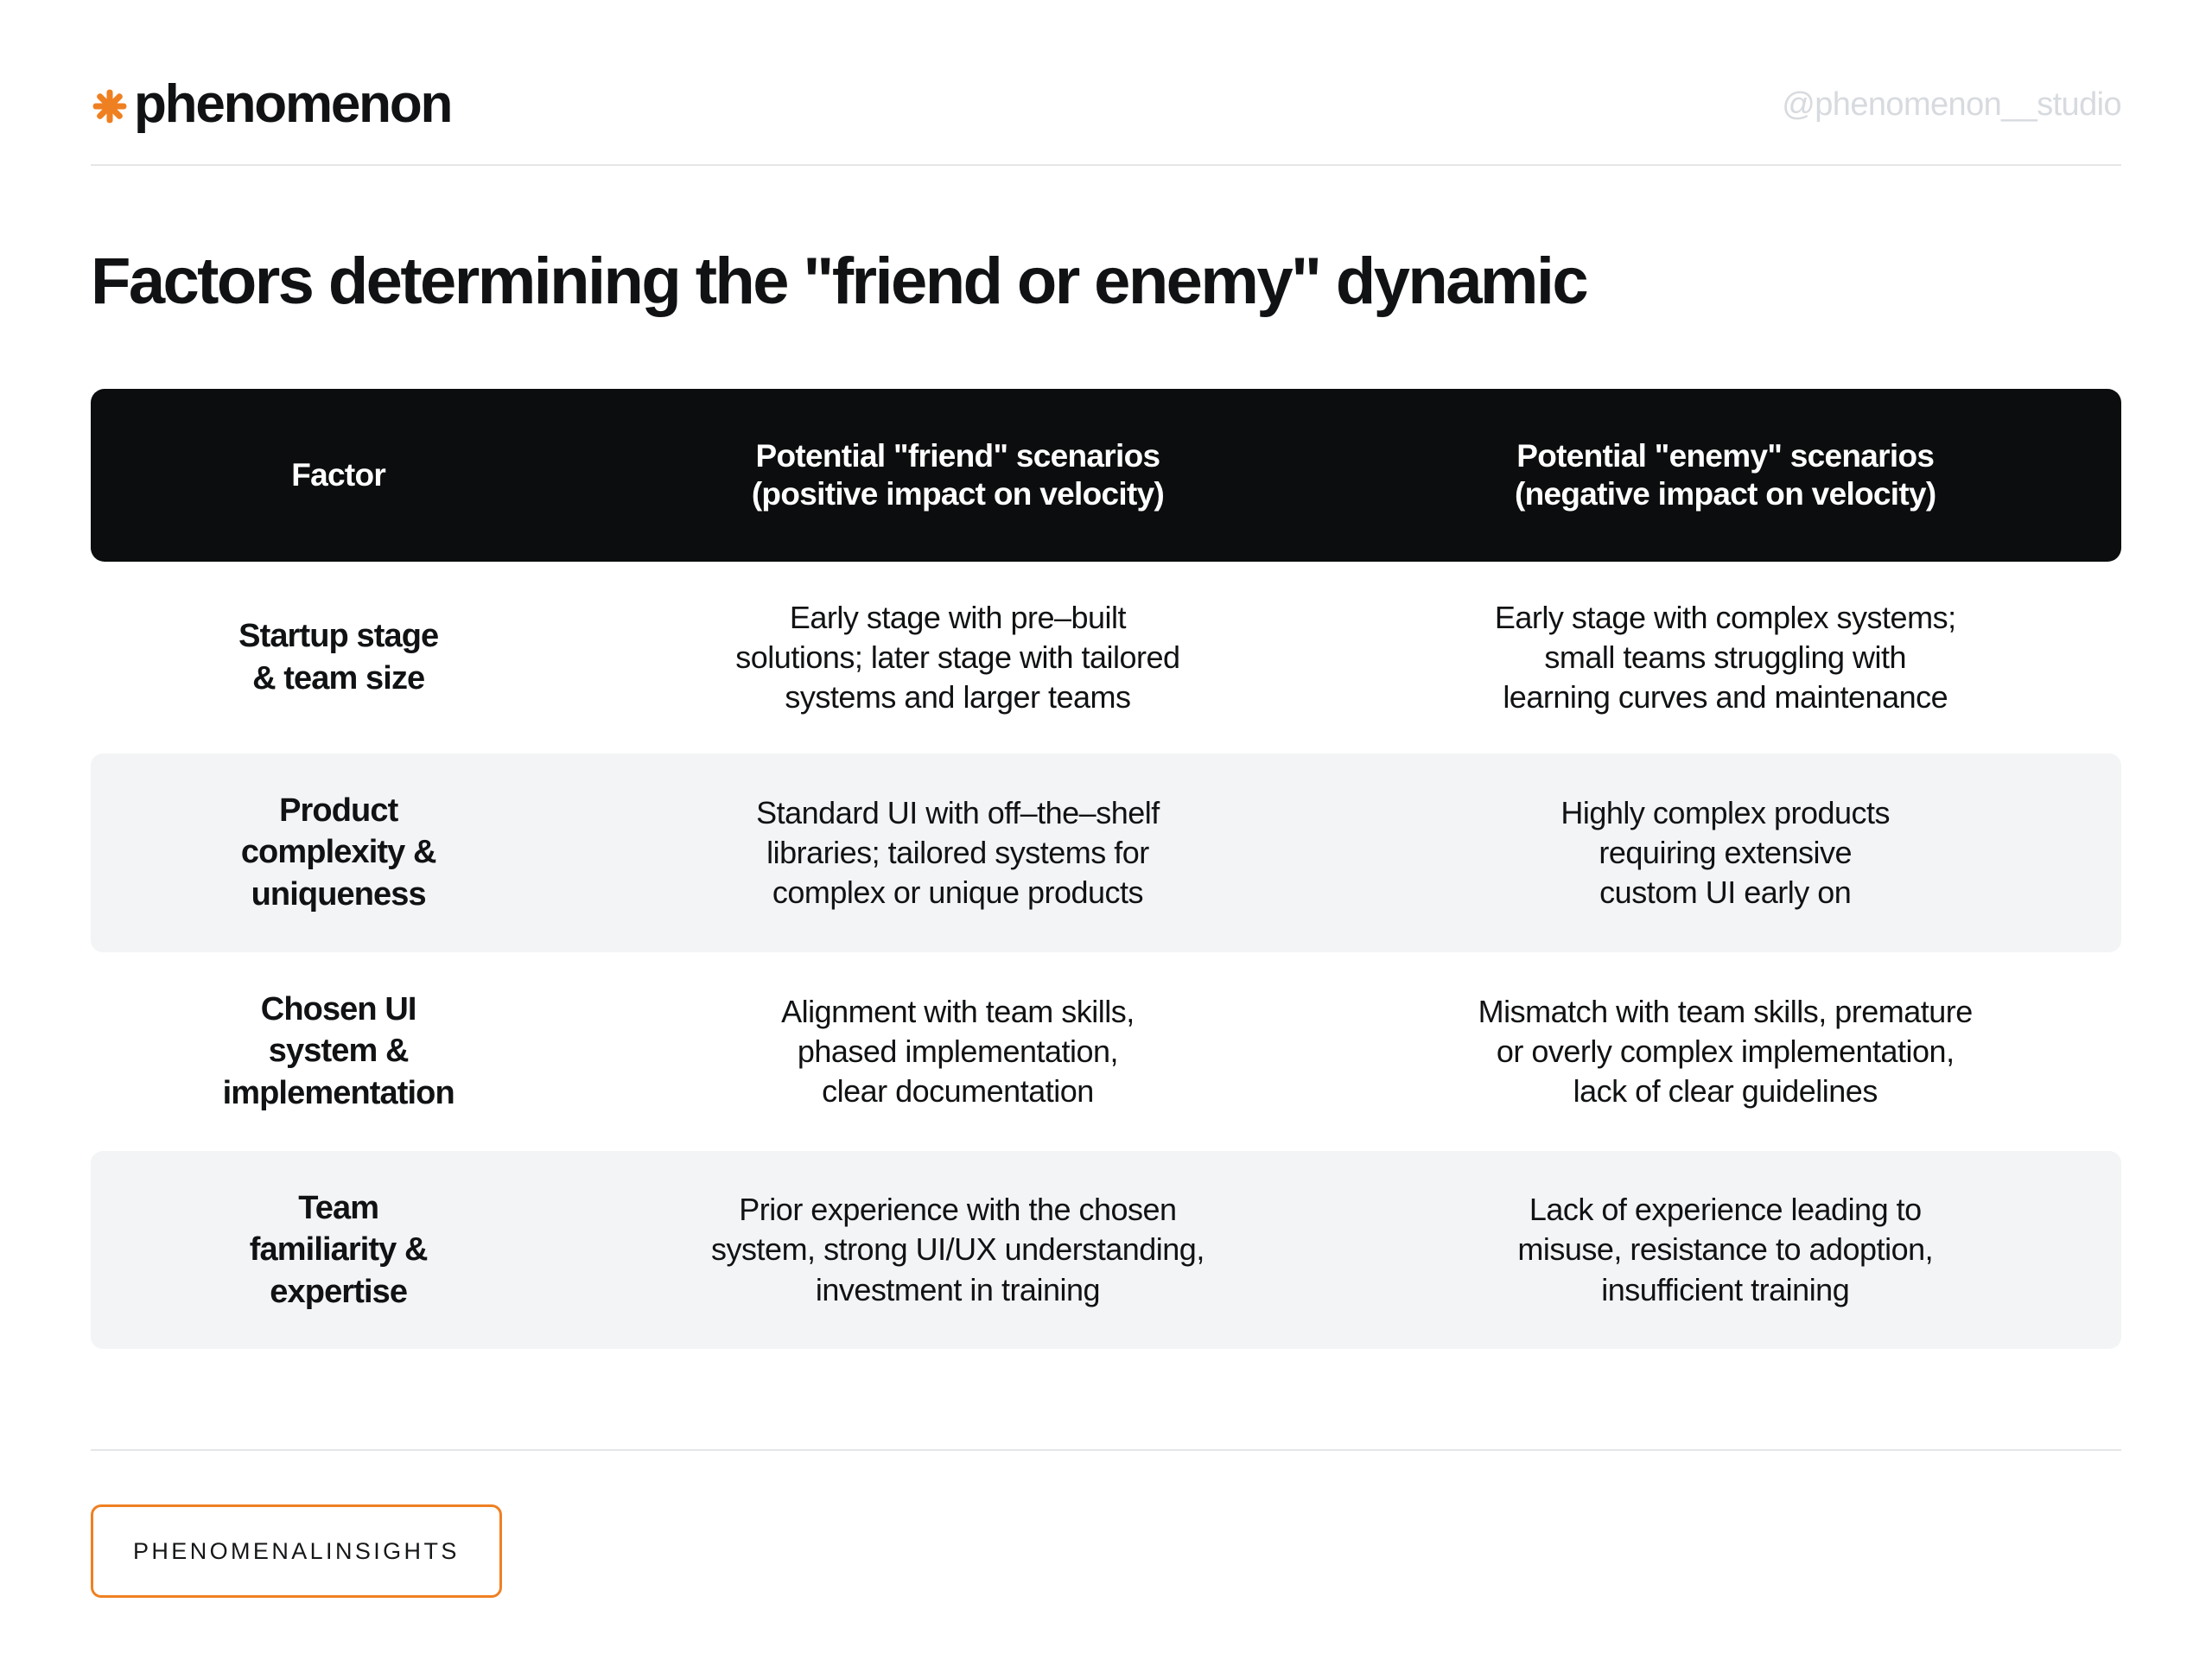 The image size is (2212, 1660). I want to click on phenomenal-insights-badge: PHENOMENALINSIGHTS, so click(296, 1551).